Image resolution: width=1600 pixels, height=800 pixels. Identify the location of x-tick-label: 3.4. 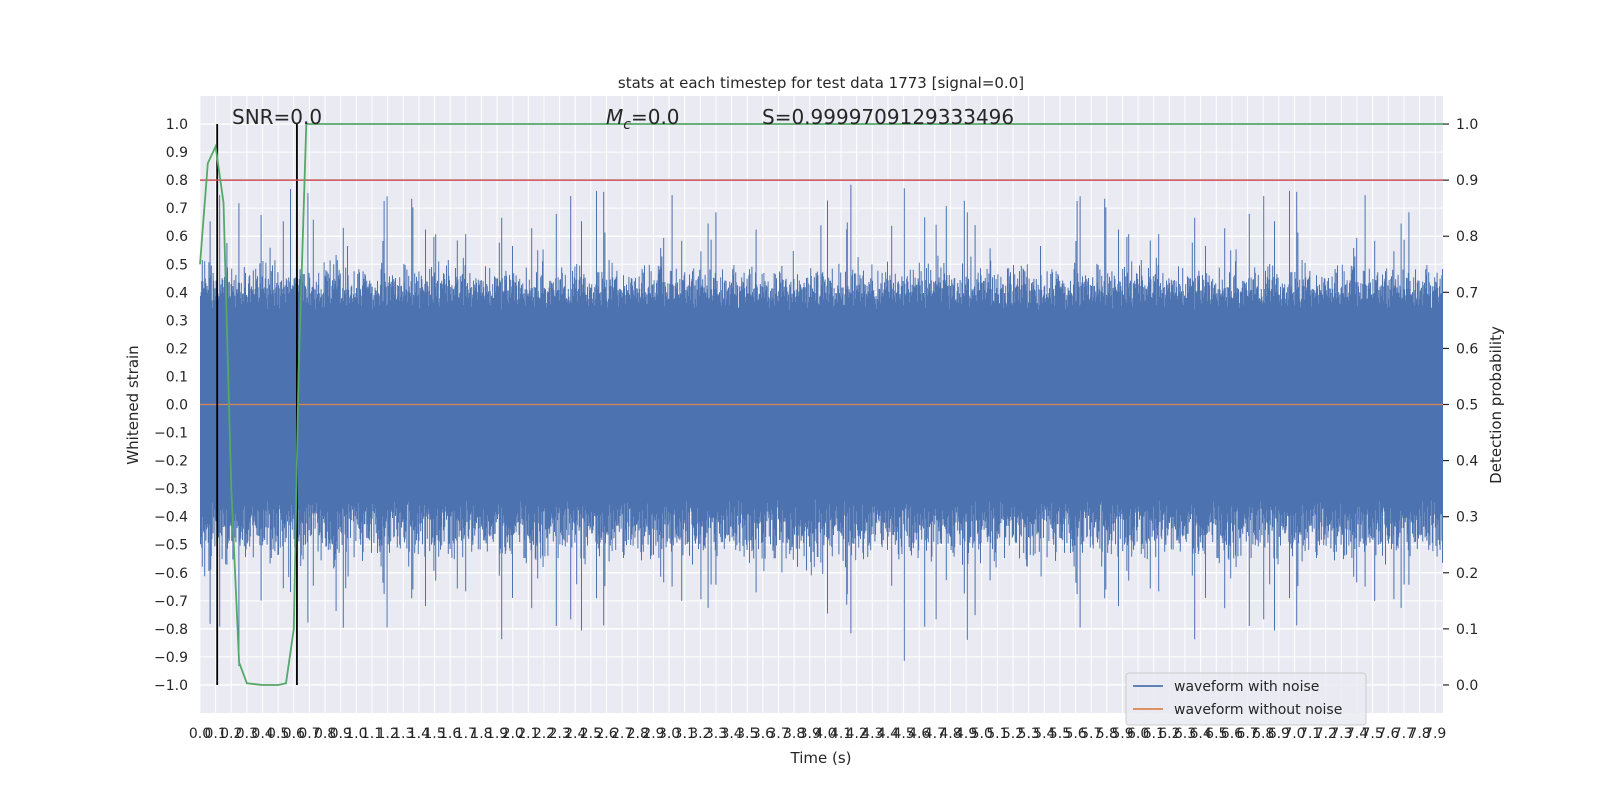
(731, 734).